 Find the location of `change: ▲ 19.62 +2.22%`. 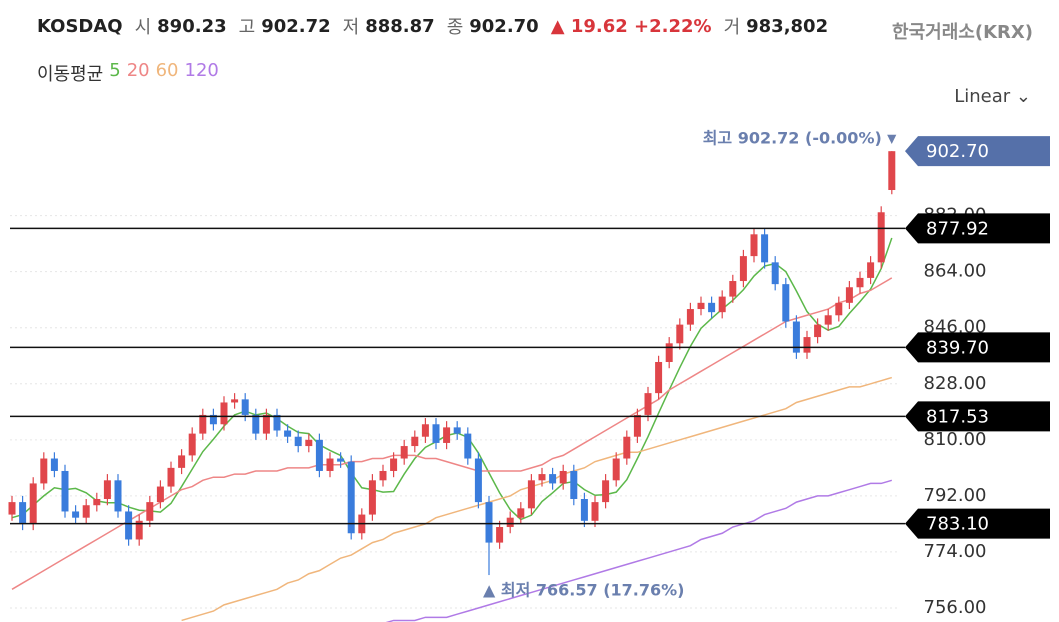

change: ▲ 19.62 +2.22% is located at coordinates (631, 26).